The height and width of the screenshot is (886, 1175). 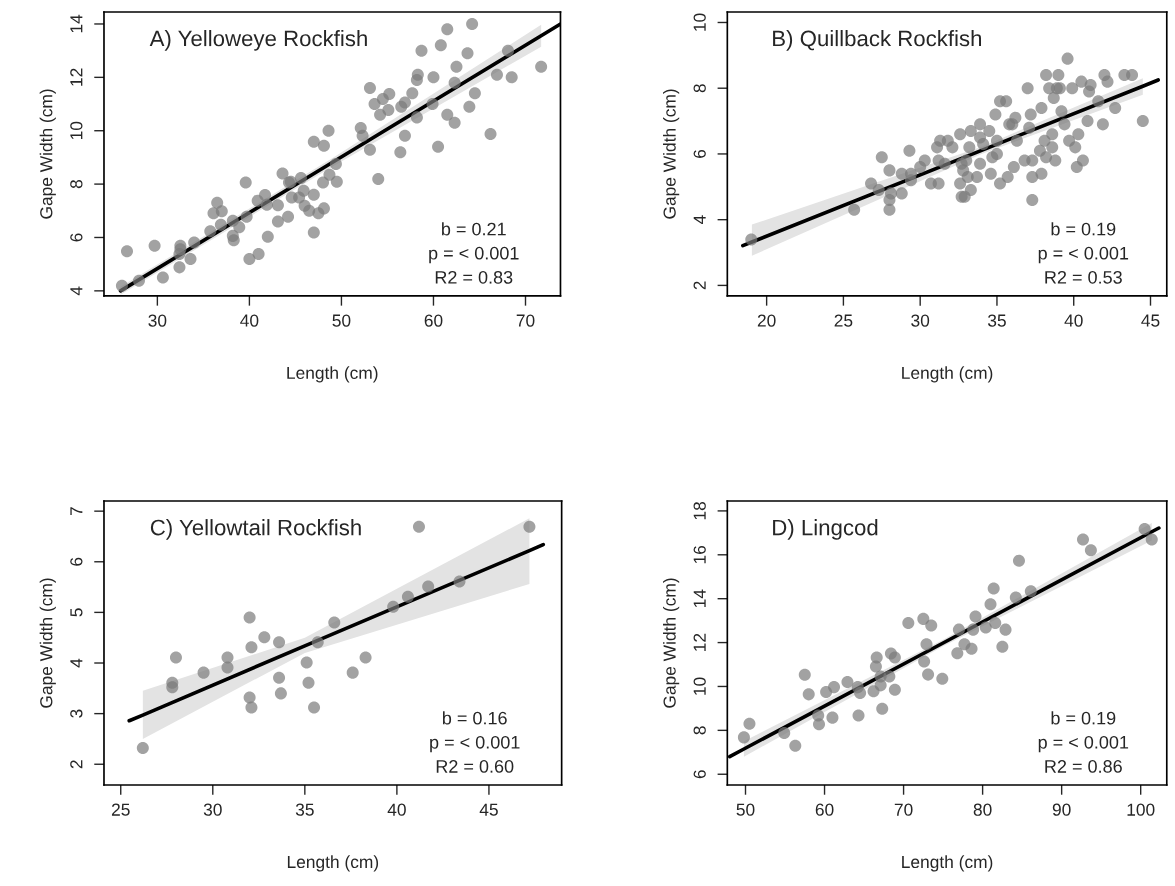 What do you see at coordinates (982, 809) in the screenshot?
I see `x-tick-label: 80` at bounding box center [982, 809].